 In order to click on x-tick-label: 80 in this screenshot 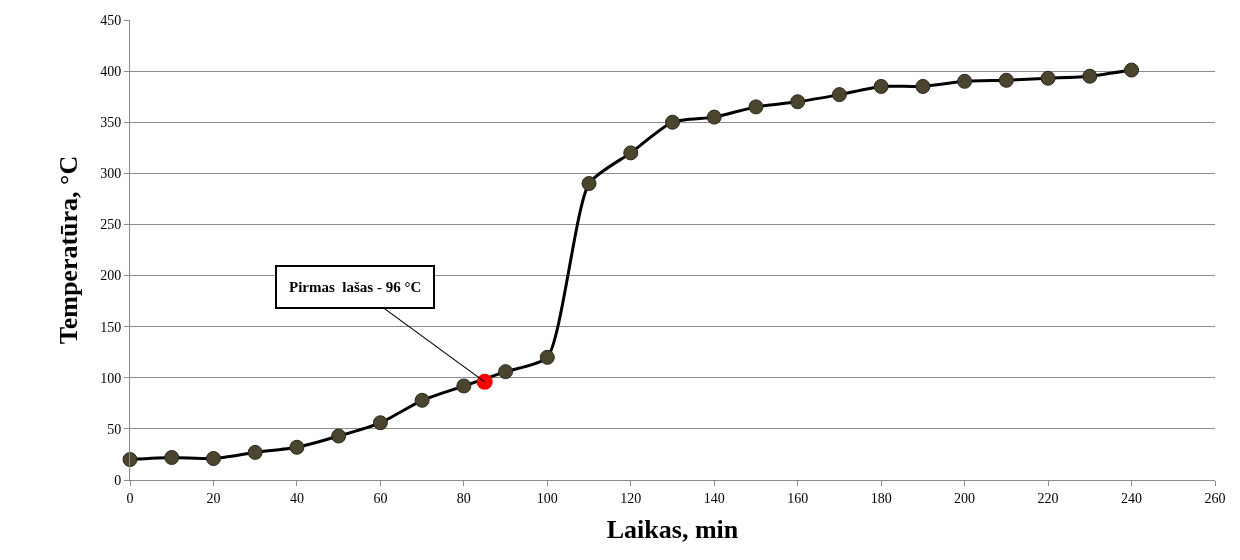, I will do `click(463, 498)`.